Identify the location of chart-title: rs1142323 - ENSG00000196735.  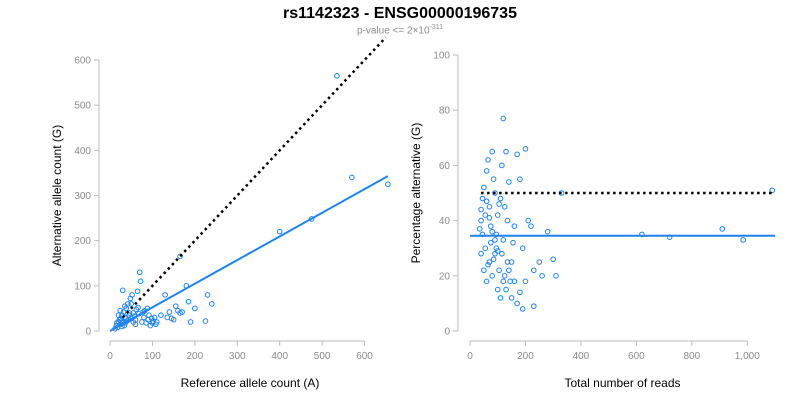
(400, 13).